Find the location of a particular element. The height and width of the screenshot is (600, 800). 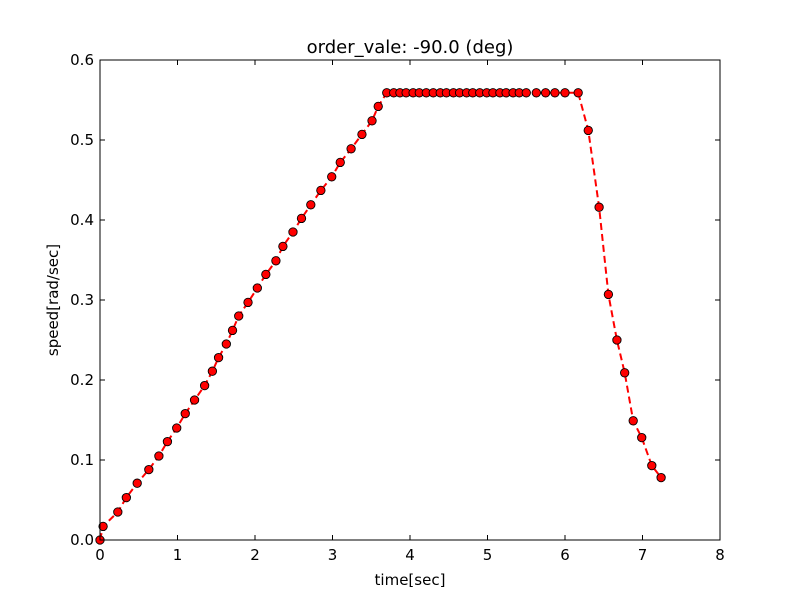

y-tick-label: 0.1 is located at coordinates (82, 460).